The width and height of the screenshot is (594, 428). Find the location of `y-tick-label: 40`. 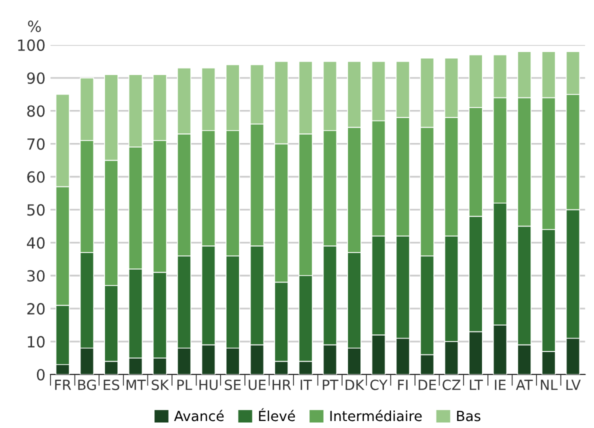

y-tick-label: 40 is located at coordinates (35, 243).